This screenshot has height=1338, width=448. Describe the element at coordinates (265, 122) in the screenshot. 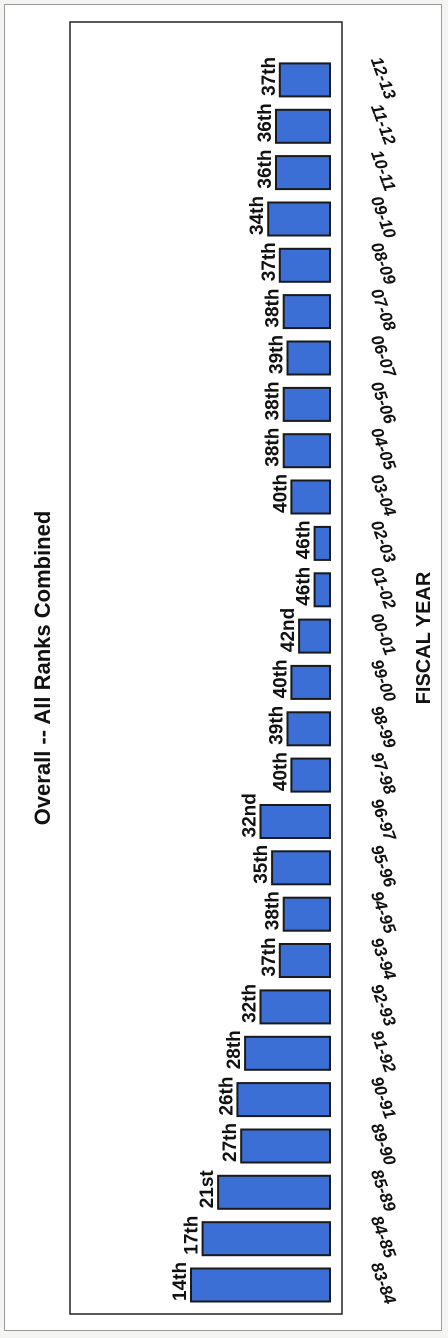

I see `rank-label-11-12: 36th` at that location.